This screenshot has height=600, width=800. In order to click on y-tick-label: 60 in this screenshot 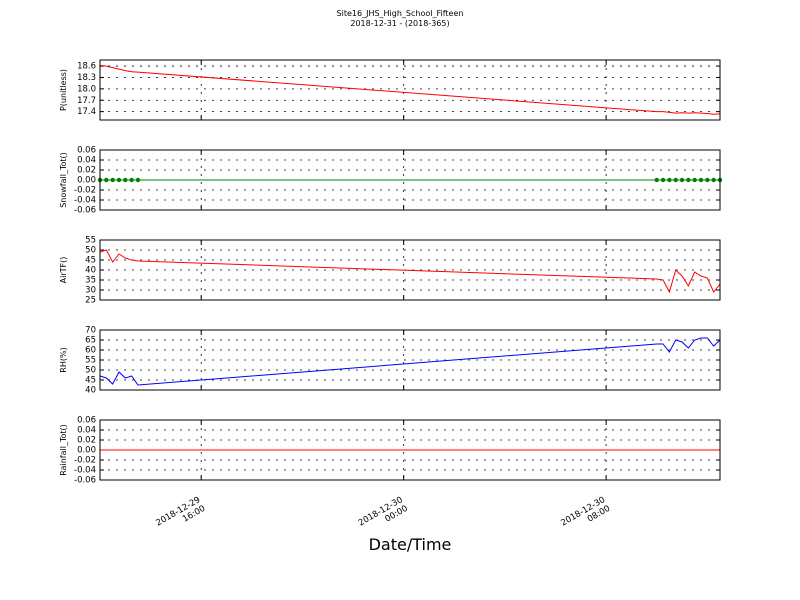, I will do `click(90, 351)`.